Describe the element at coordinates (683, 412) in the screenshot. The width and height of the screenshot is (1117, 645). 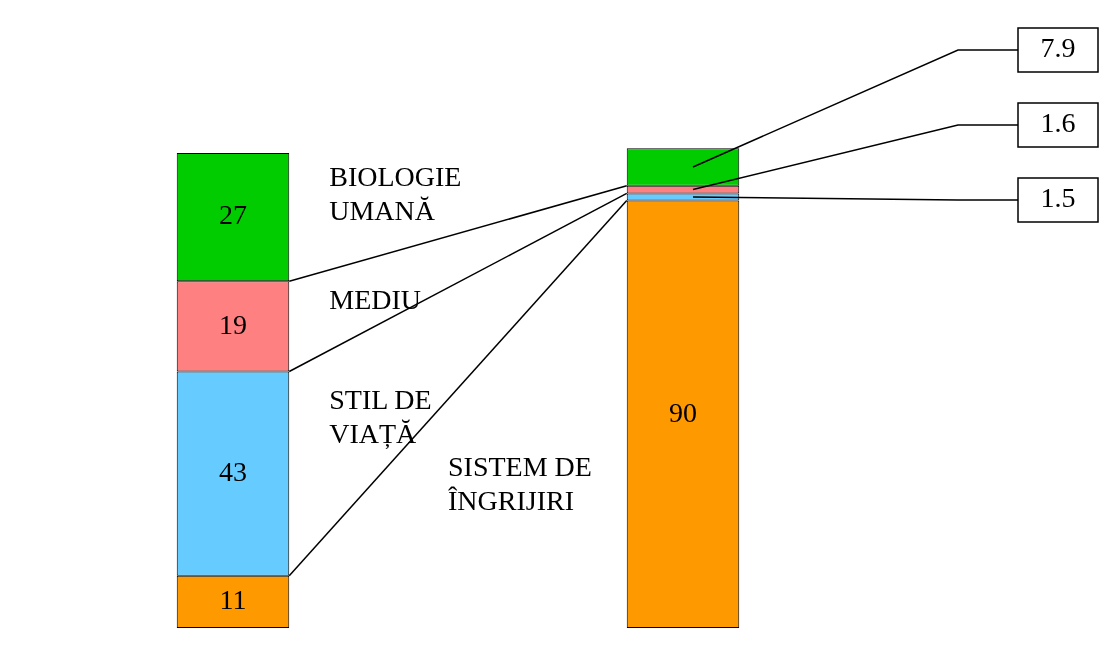
I see `data-label: 90` at that location.